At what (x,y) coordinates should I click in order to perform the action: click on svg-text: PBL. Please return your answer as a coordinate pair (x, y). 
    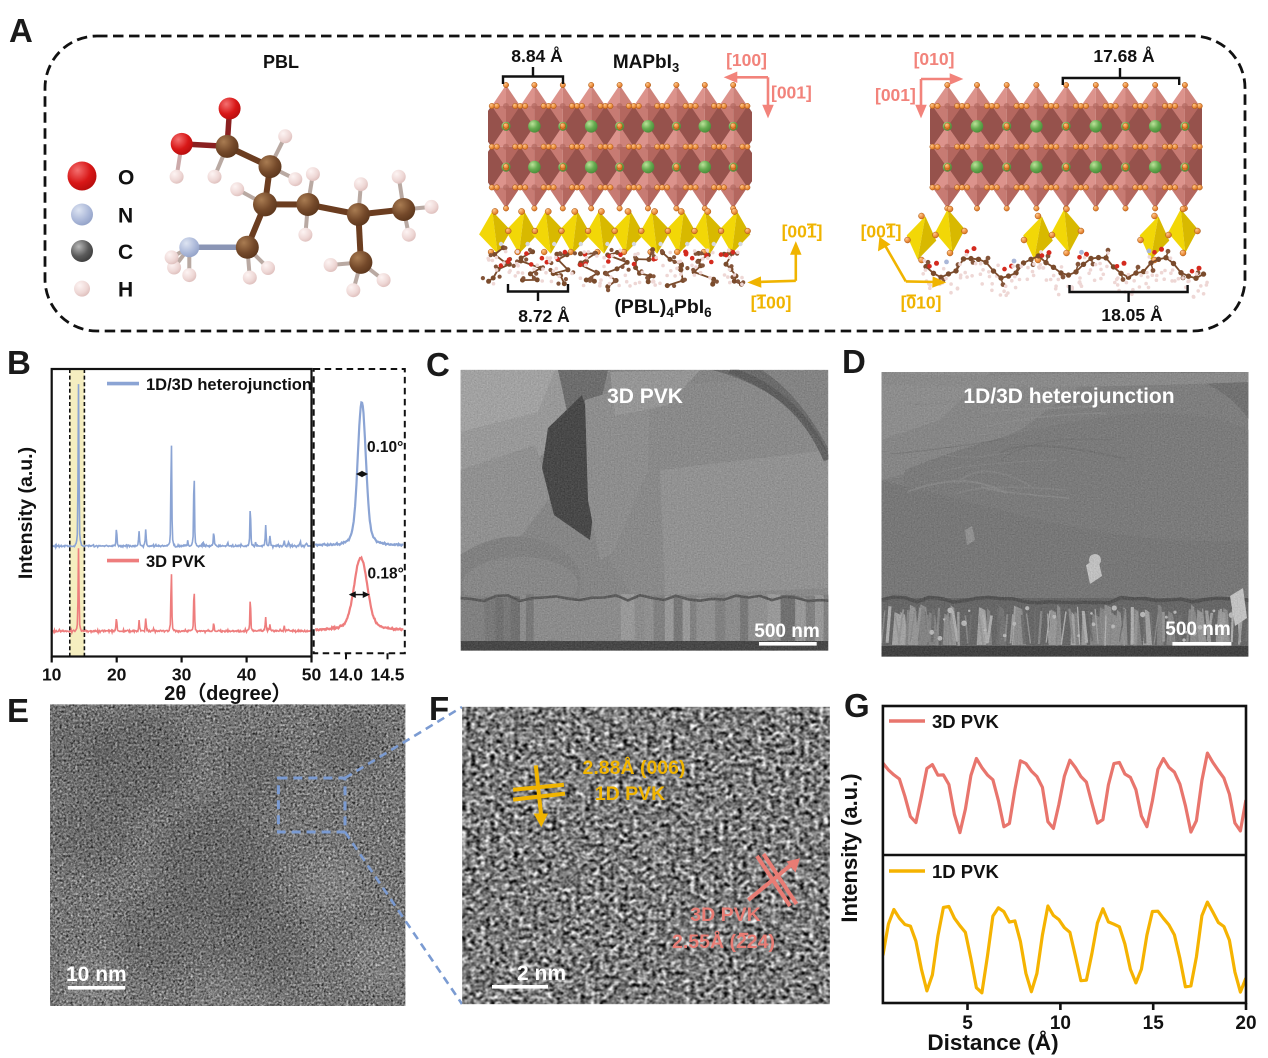
    Looking at the image, I should click on (281, 62).